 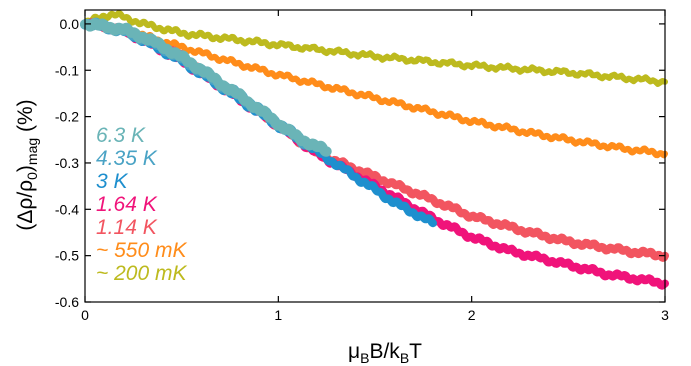 I want to click on legend-entry: ~ 550 mK, so click(x=141, y=250).